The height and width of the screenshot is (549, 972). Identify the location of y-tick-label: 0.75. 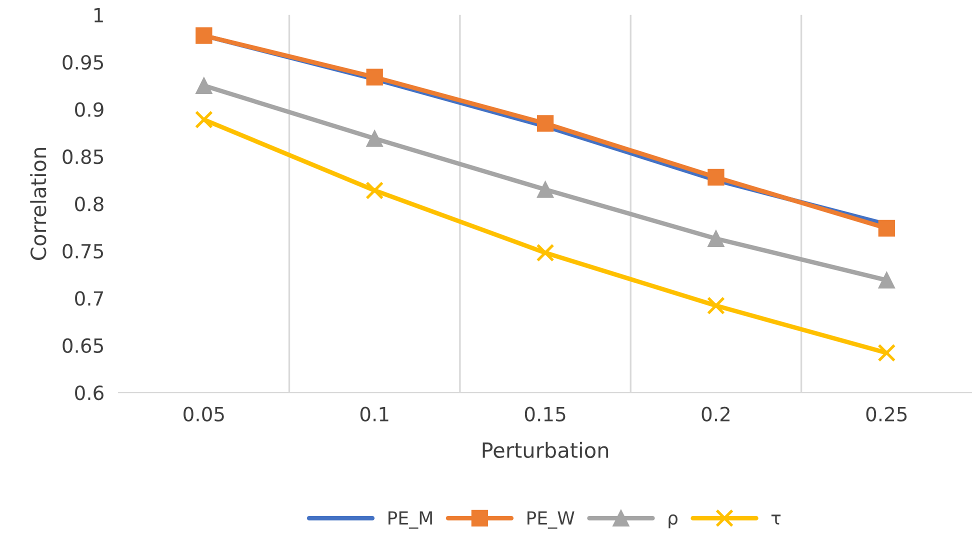
(82, 251).